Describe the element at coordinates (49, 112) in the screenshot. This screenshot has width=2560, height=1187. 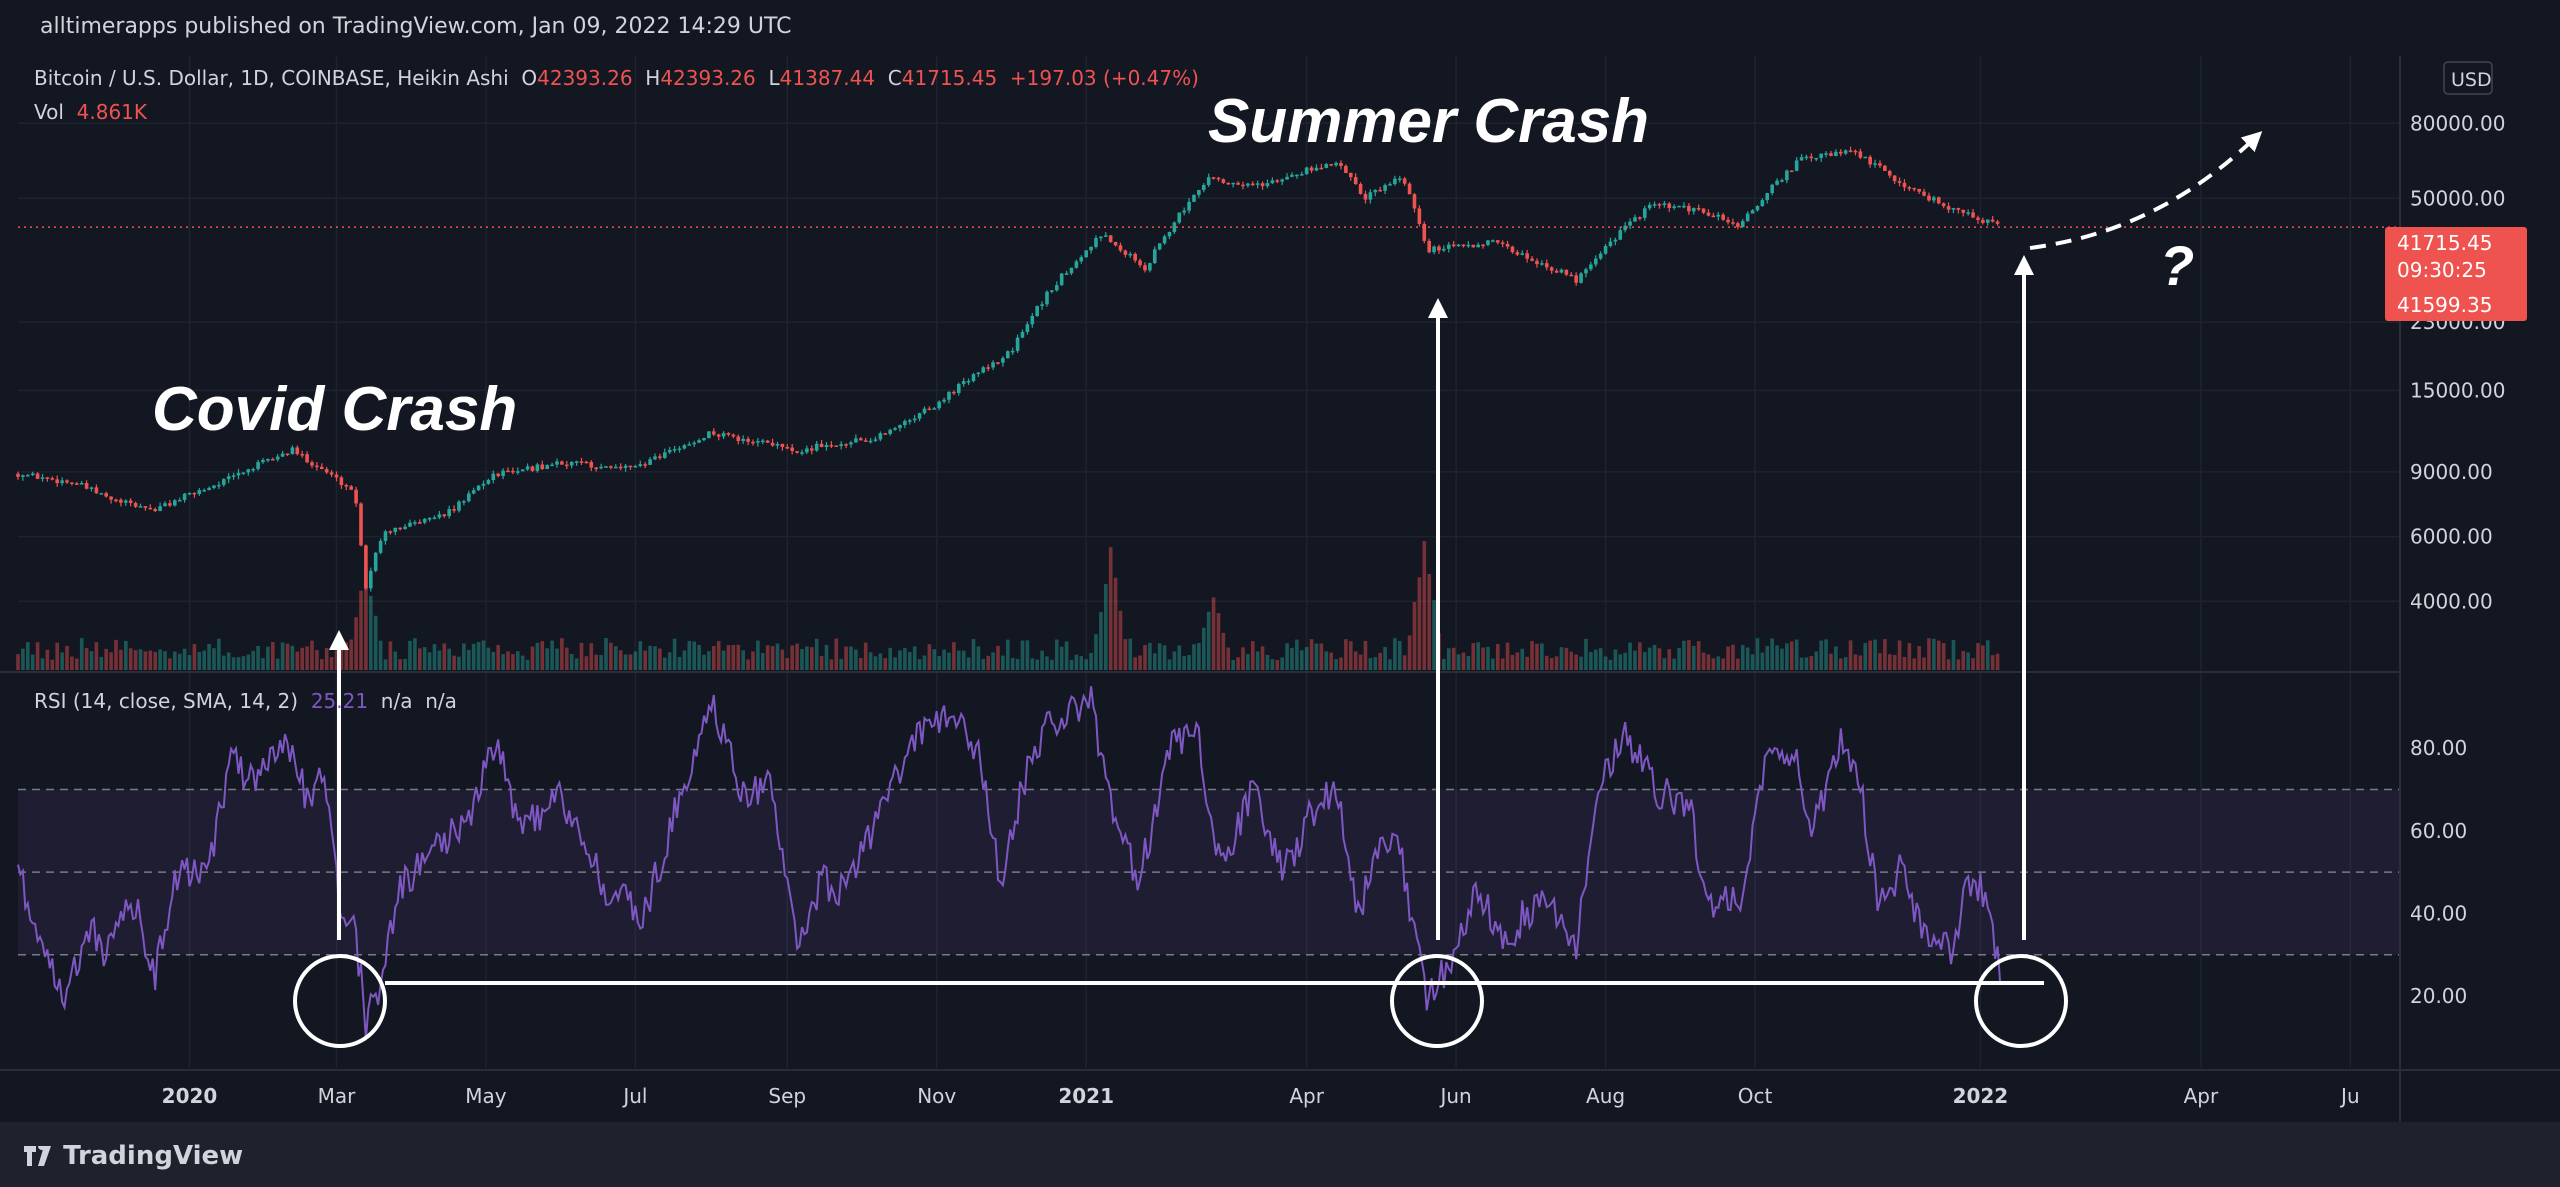
I see `volume-label: Vol` at that location.